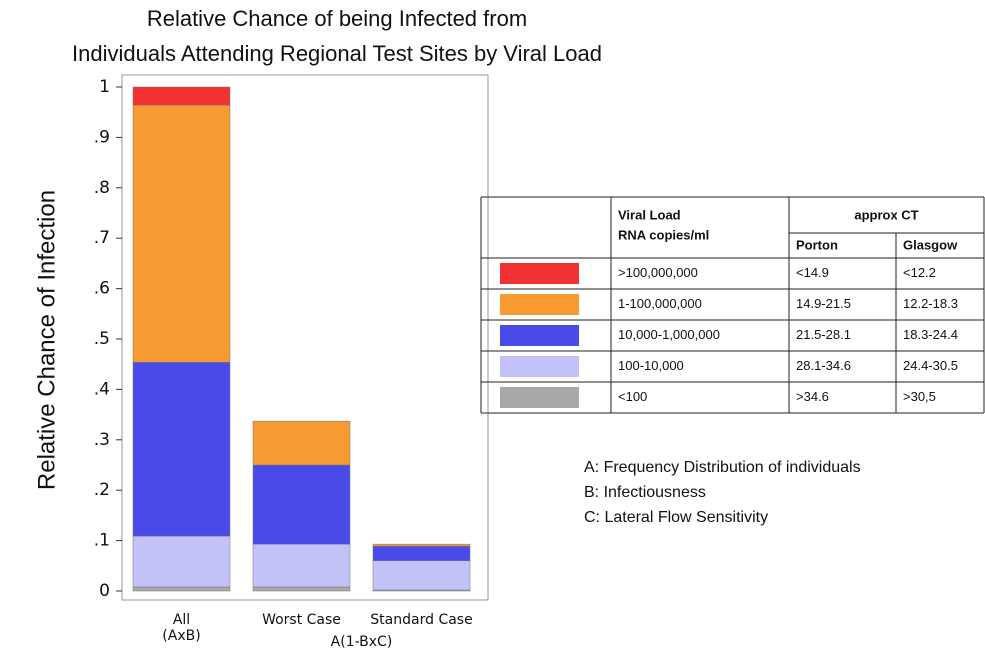 The height and width of the screenshot is (658, 985). I want to click on table-text: 18.3-24.4, so click(930, 334).